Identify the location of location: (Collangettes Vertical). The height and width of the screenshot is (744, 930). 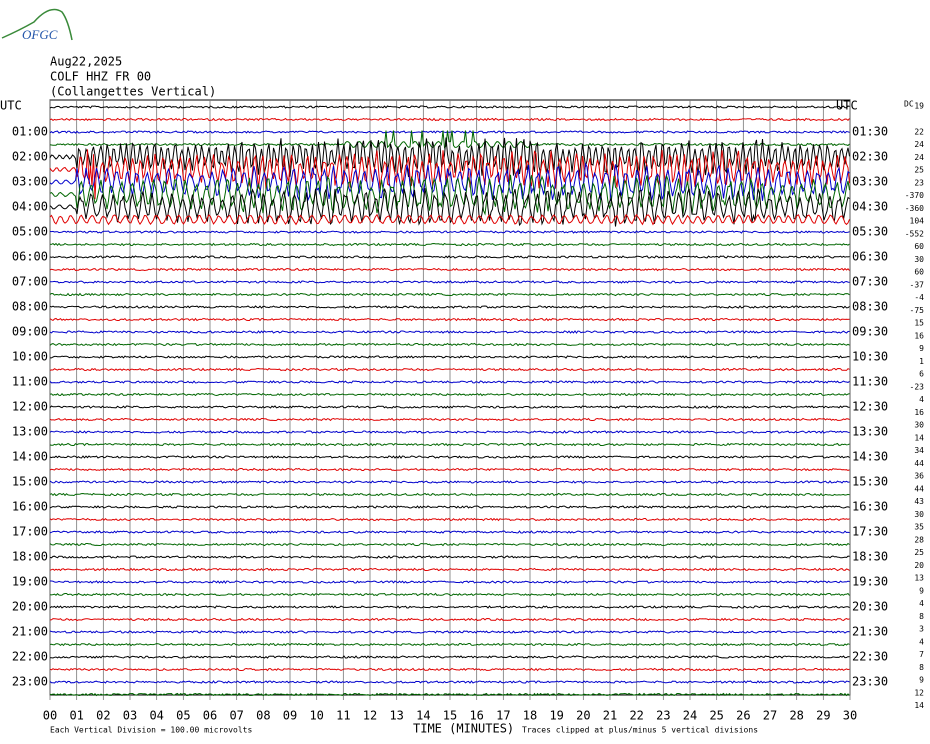
(133, 92).